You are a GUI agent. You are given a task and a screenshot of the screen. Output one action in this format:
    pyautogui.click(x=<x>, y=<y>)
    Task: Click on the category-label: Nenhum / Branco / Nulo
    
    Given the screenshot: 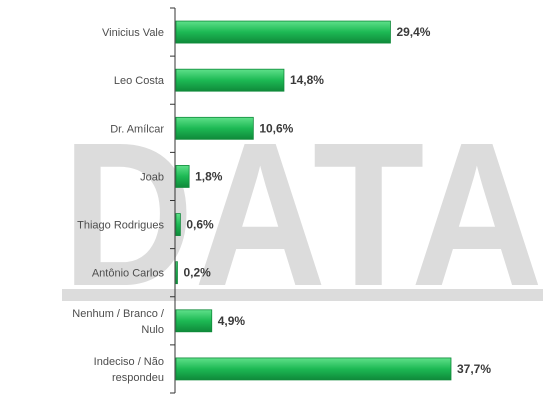 What is the action you would take?
    pyautogui.click(x=118, y=322)
    